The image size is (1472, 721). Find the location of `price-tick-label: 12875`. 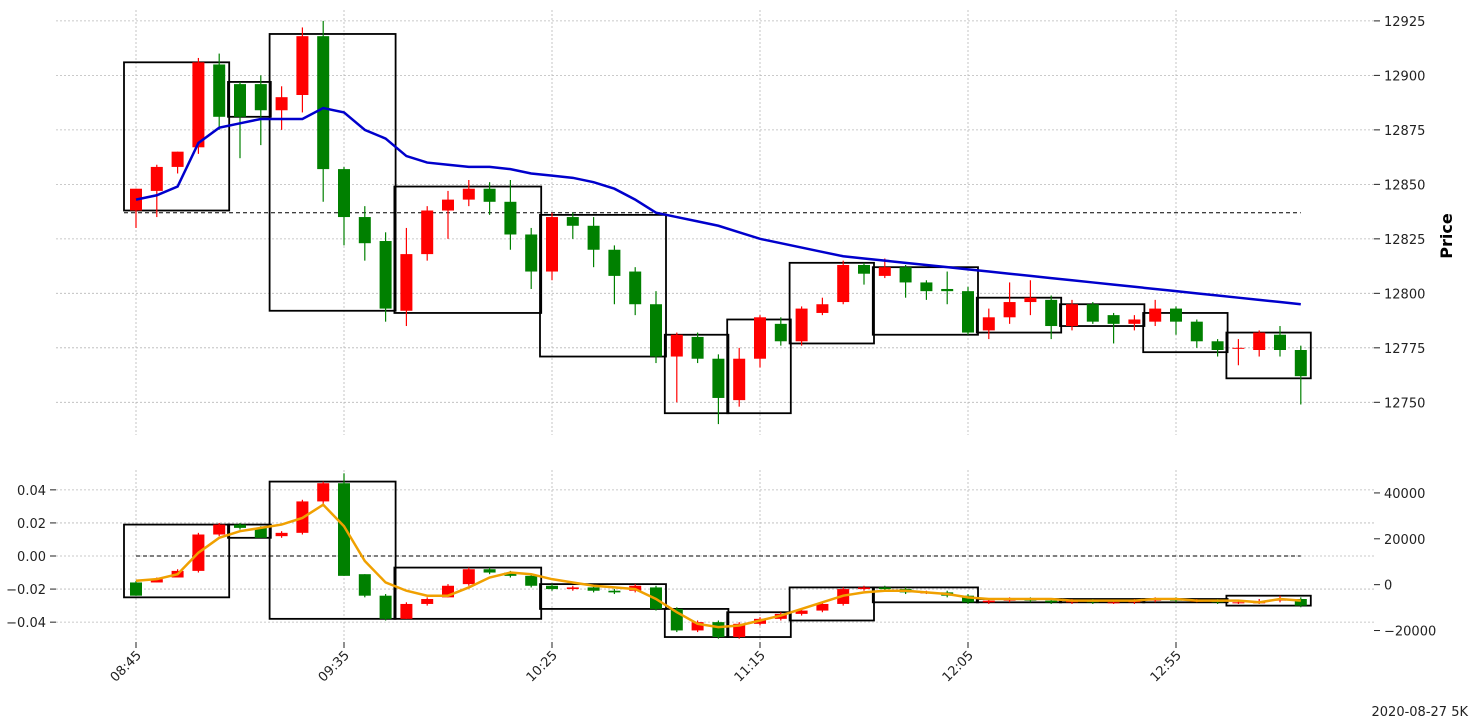

price-tick-label: 12875 is located at coordinates (1404, 131).